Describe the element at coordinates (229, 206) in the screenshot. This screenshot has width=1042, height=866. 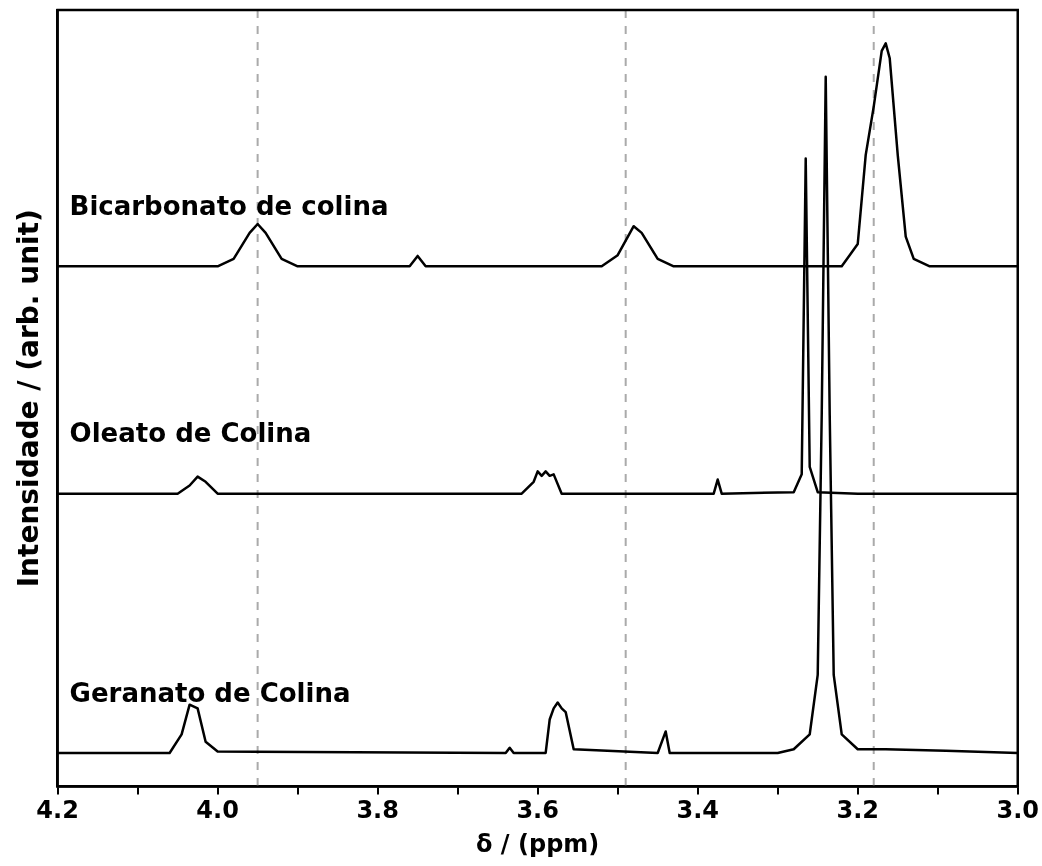
I see `series-label: Bicarbonato de colina` at that location.